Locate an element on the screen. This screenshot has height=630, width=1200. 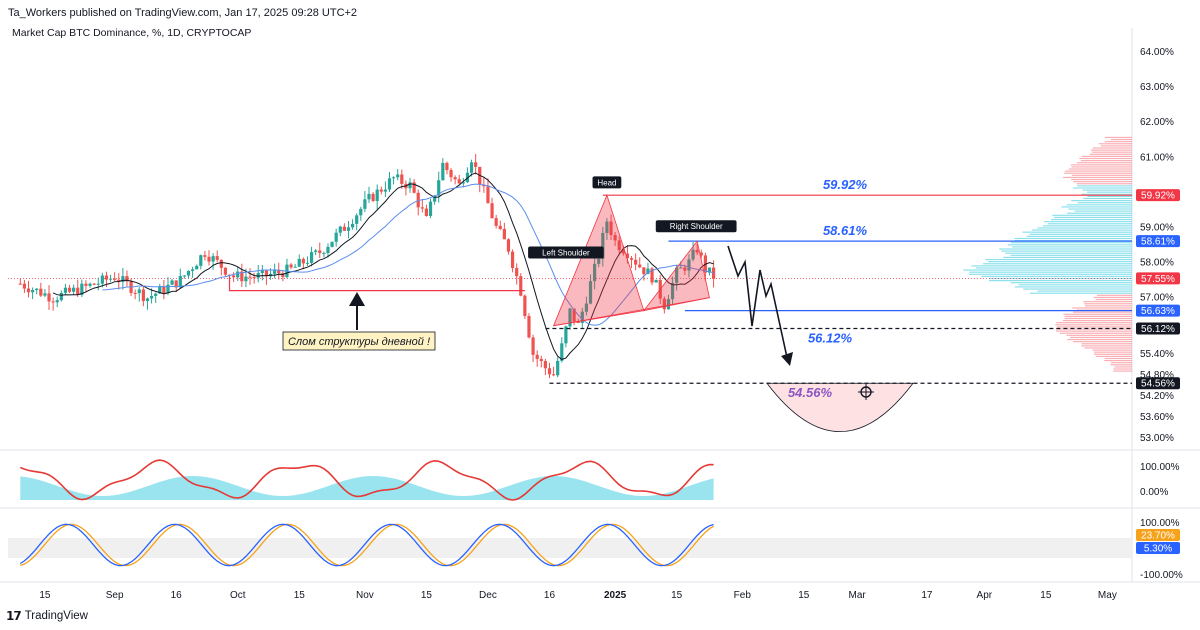
head-triangle is located at coordinates (599, 260).